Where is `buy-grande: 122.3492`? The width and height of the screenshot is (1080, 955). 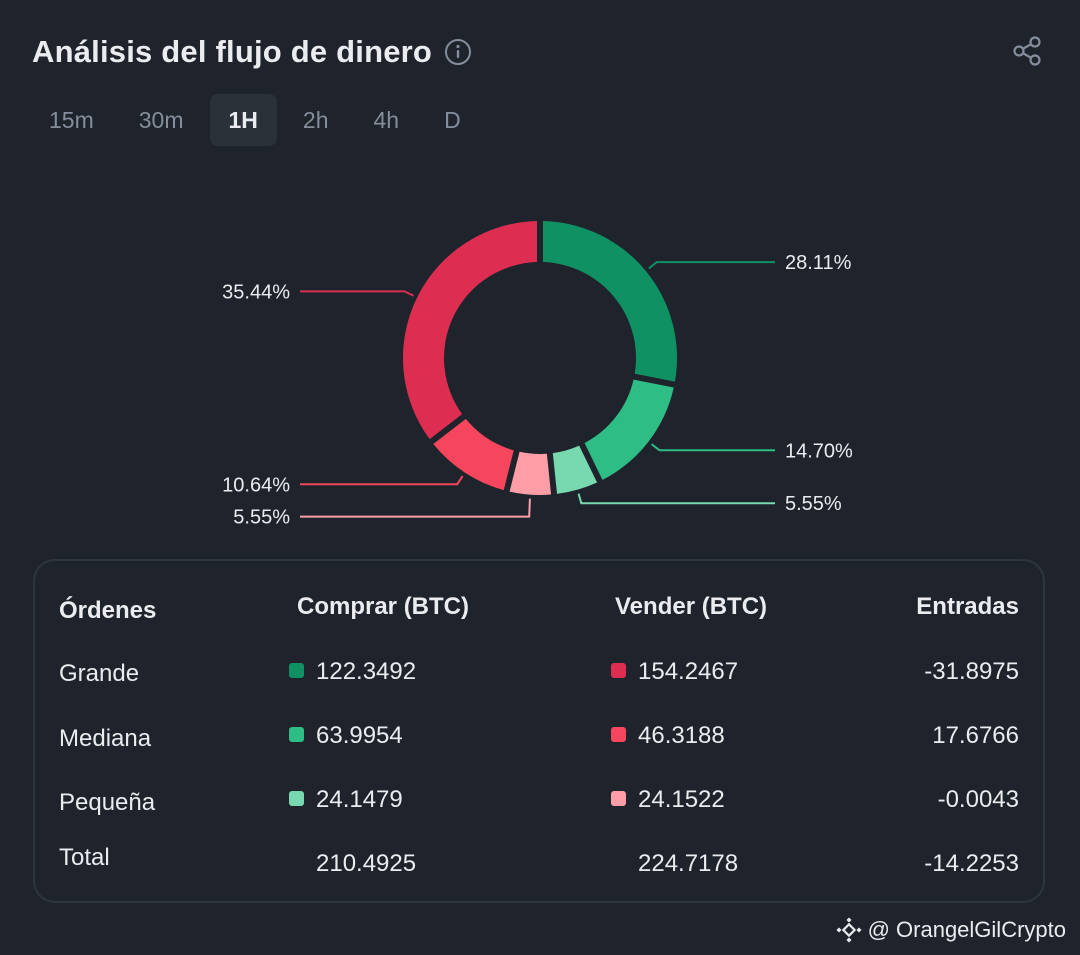 buy-grande: 122.3492 is located at coordinates (352, 672).